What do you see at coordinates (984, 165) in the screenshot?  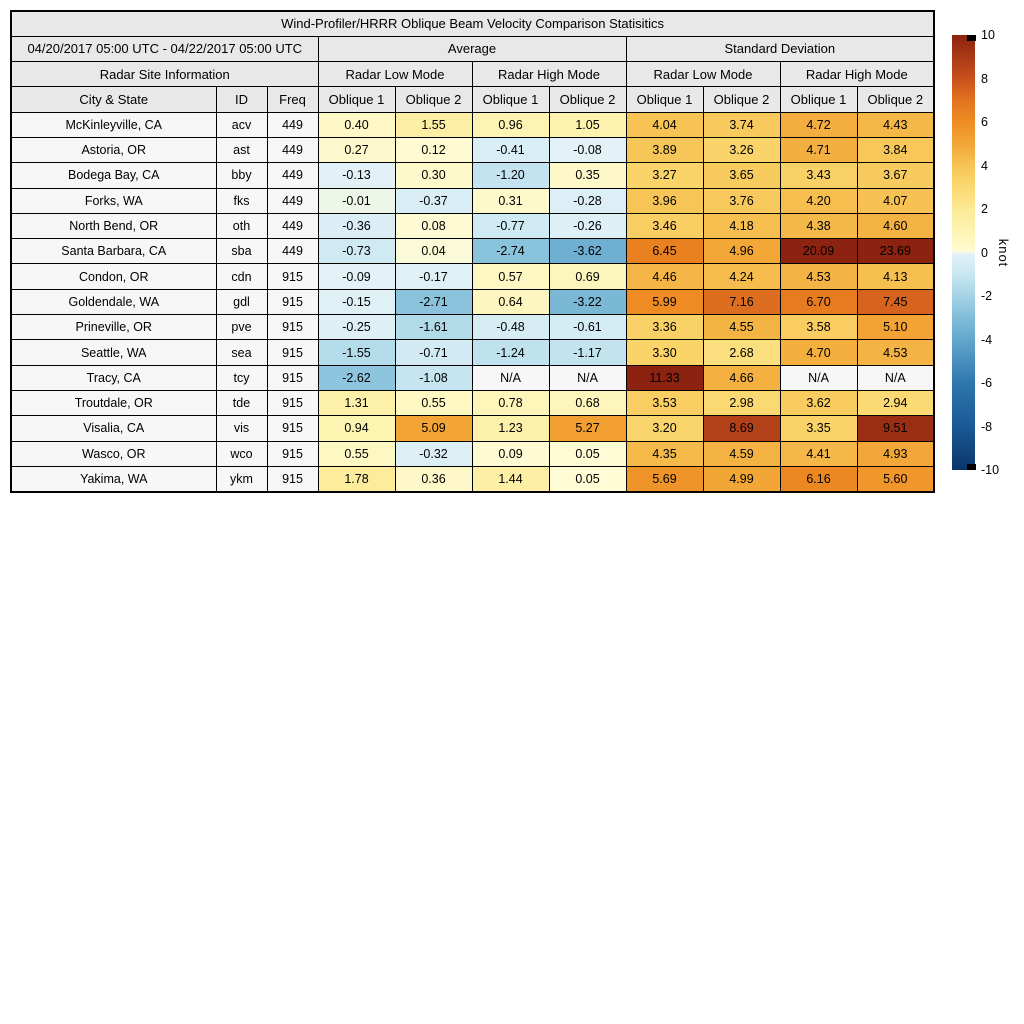 I see `colorbar-tick-label: 4` at bounding box center [984, 165].